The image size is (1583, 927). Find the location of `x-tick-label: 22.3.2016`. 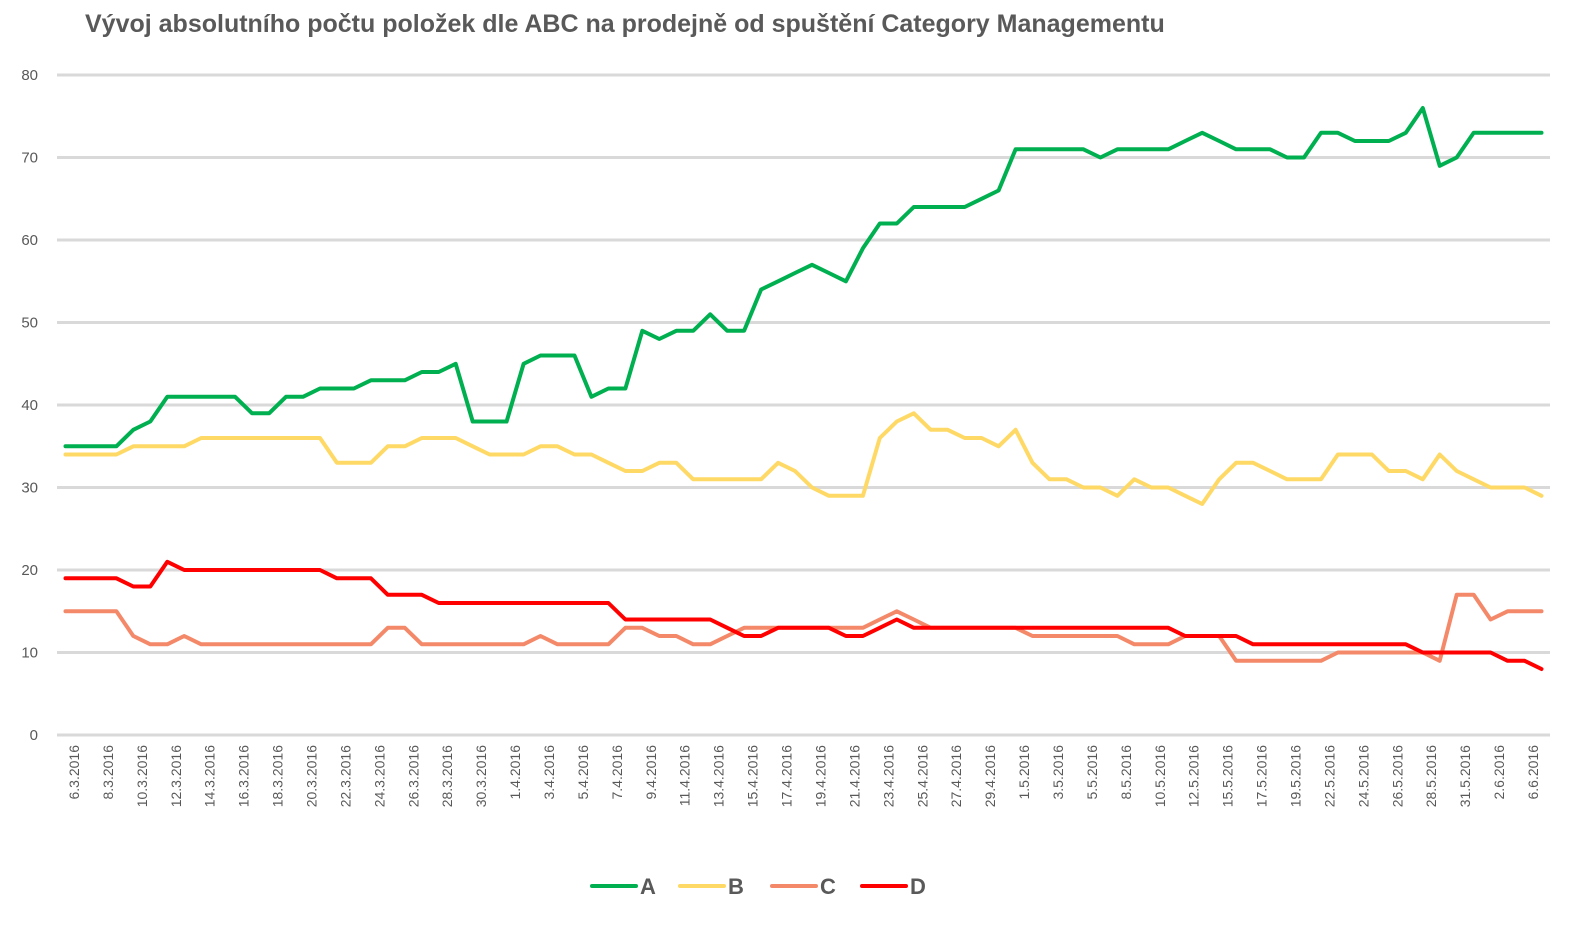

x-tick-label: 22.3.2016 is located at coordinates (345, 776).